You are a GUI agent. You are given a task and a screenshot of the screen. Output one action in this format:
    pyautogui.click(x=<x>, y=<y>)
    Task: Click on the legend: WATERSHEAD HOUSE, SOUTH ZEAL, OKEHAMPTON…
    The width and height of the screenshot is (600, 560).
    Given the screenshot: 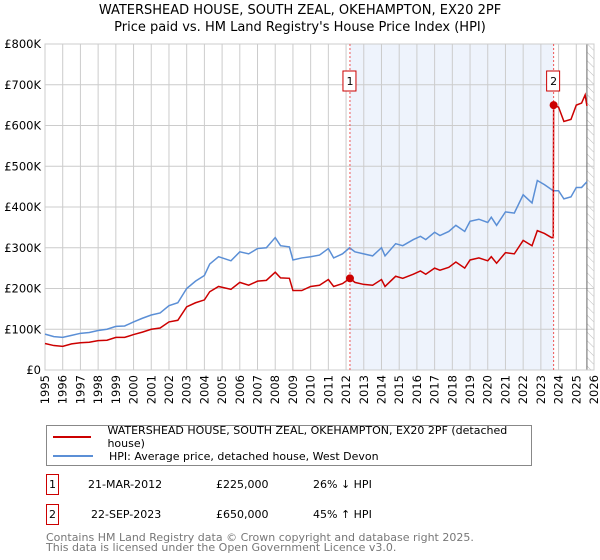 What is the action you would take?
    pyautogui.click(x=289, y=445)
    